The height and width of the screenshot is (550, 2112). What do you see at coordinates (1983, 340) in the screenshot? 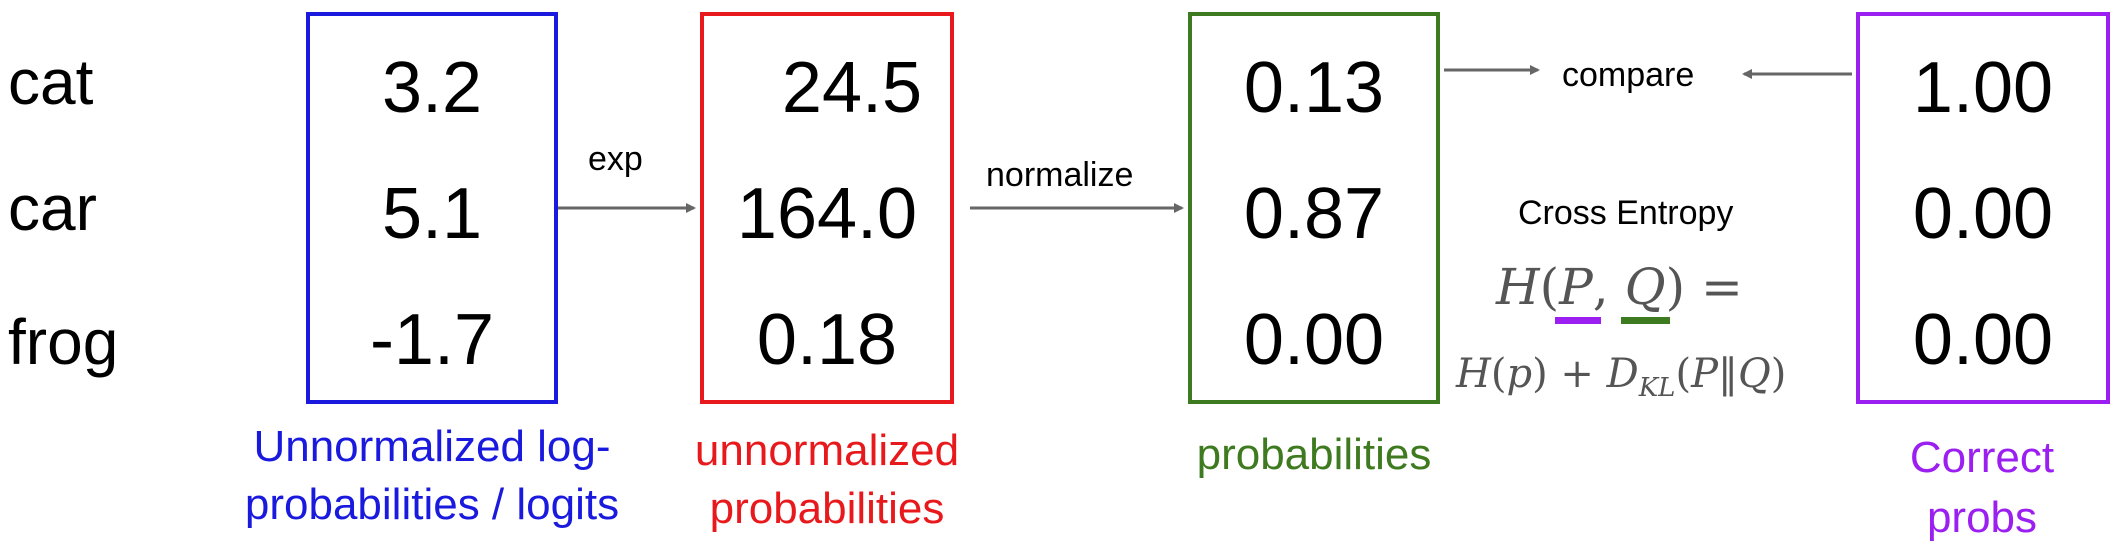
I see `correct-value-frog: 0.00` at bounding box center [1983, 340].